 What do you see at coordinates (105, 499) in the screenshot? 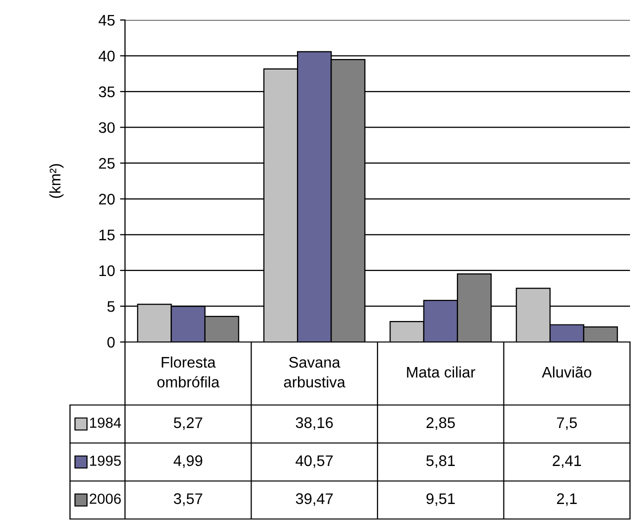
I see `legend-label: 2006` at bounding box center [105, 499].